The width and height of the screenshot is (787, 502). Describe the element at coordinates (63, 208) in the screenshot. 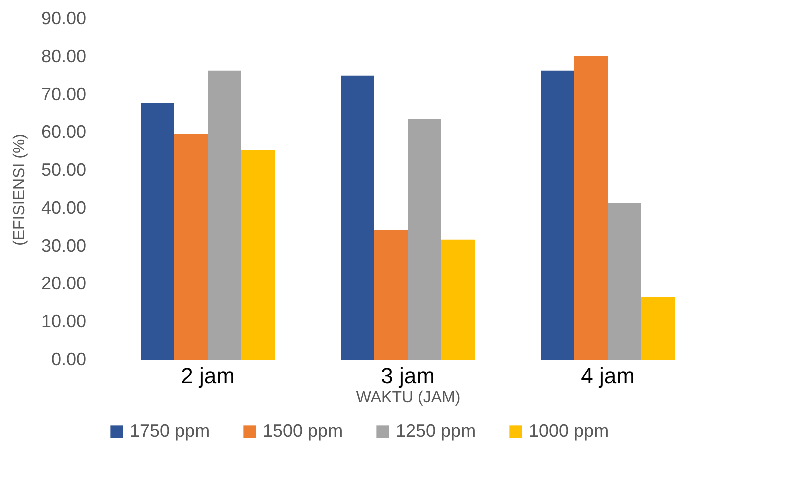

I see `y-tick-label: 40.00` at that location.